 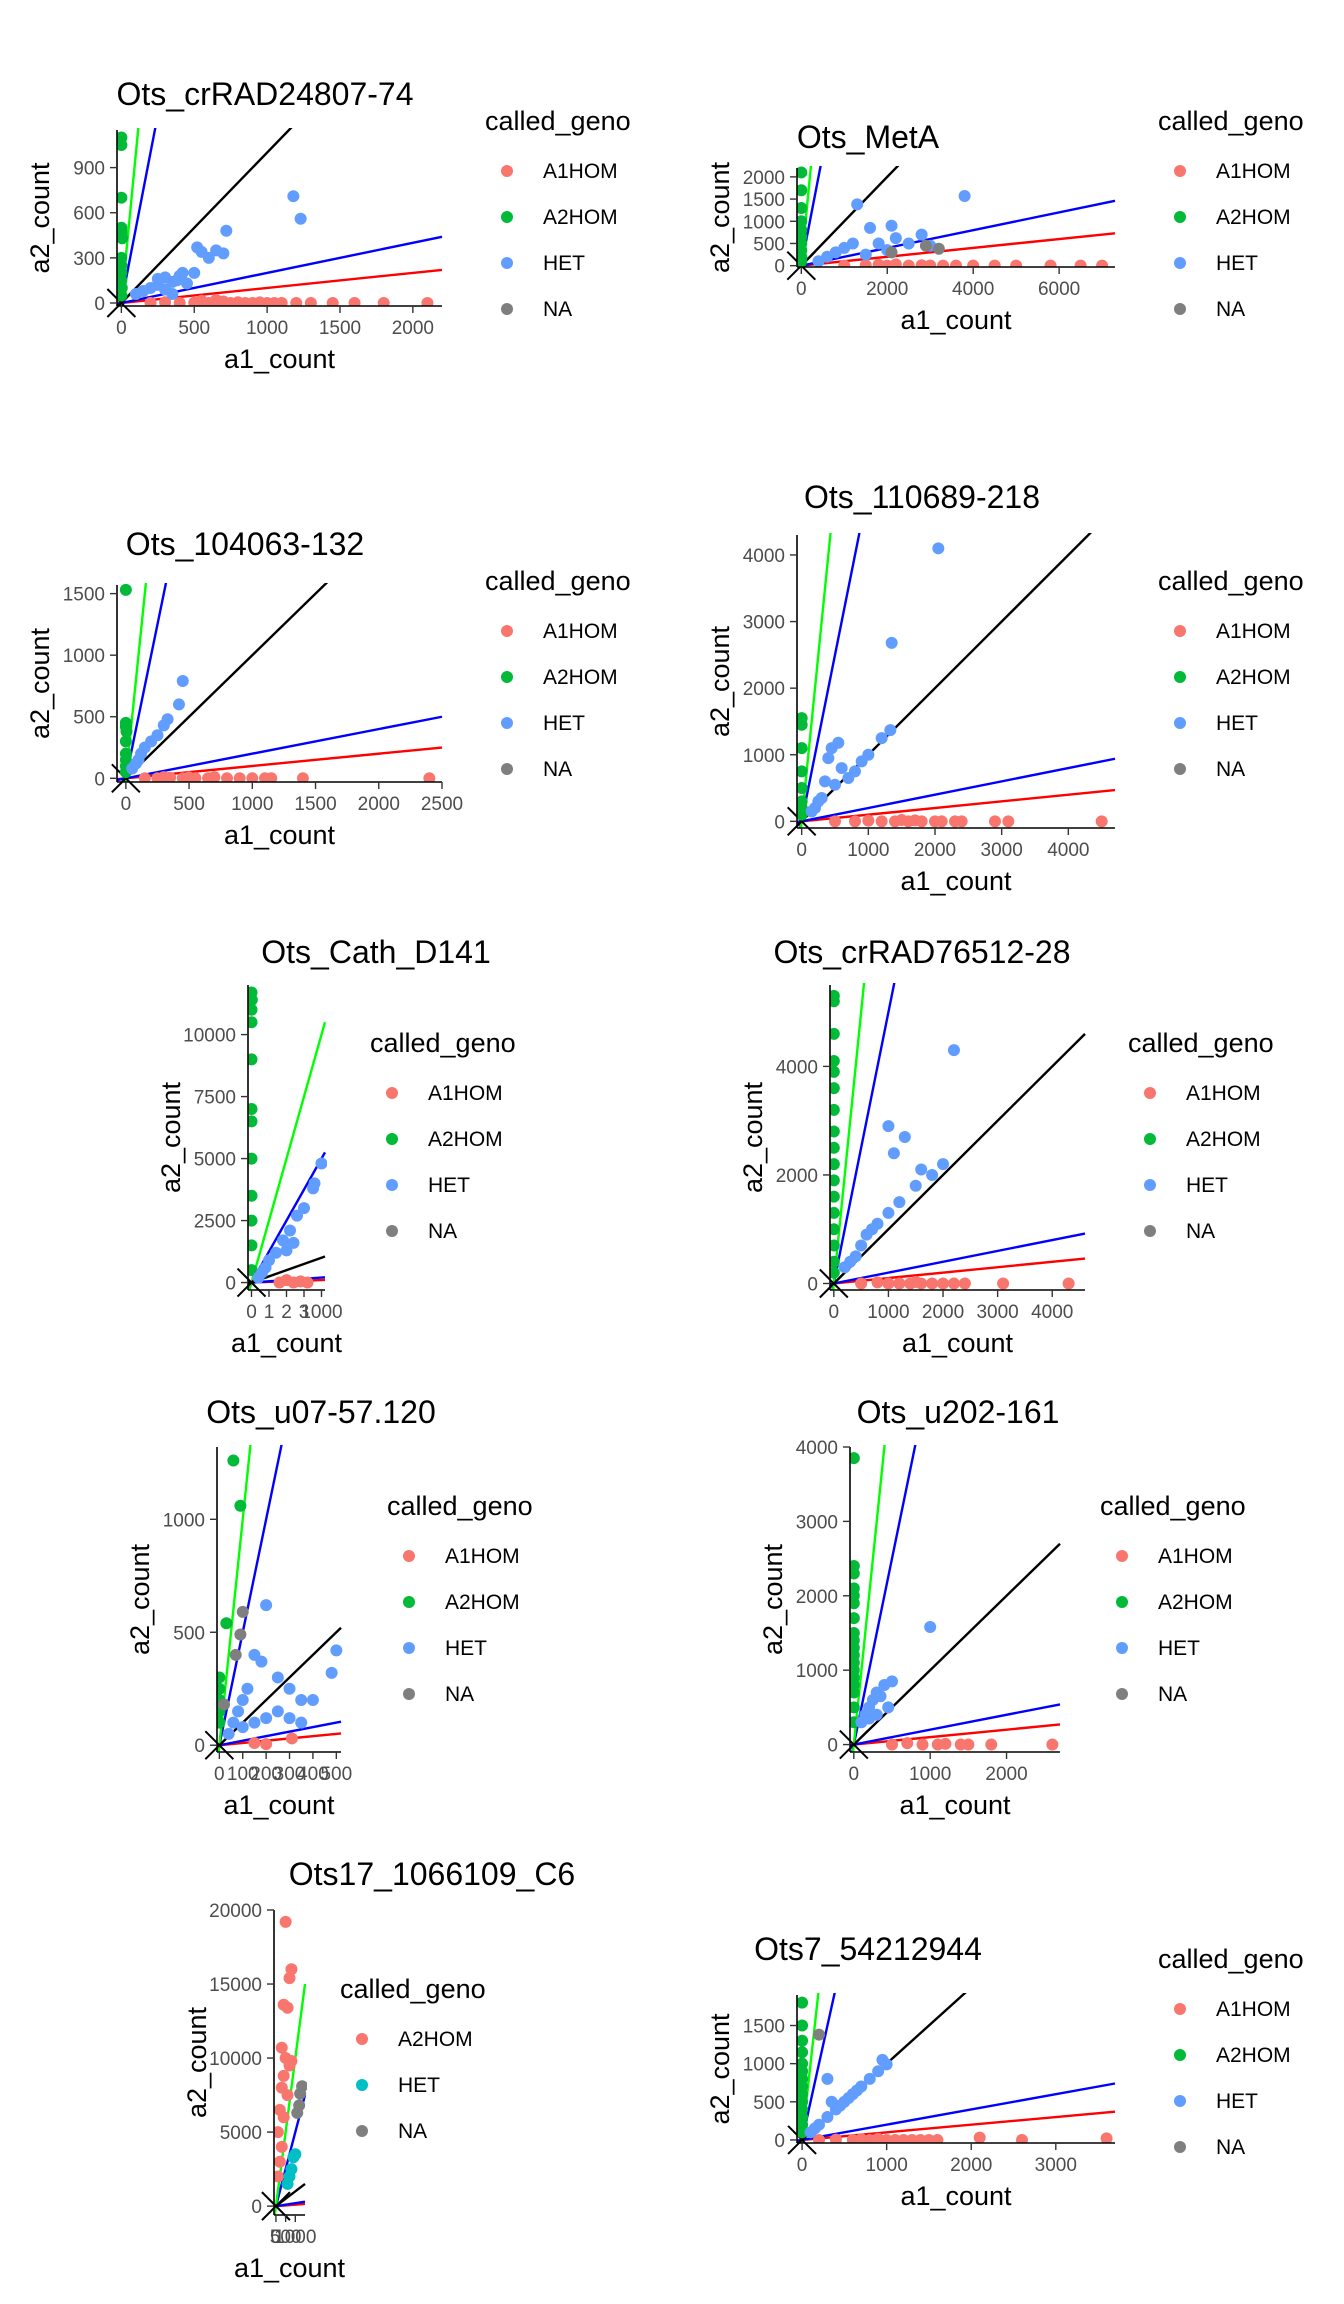 I want to click on plot-title: Ots_Cath_D141, so click(x=375, y=952).